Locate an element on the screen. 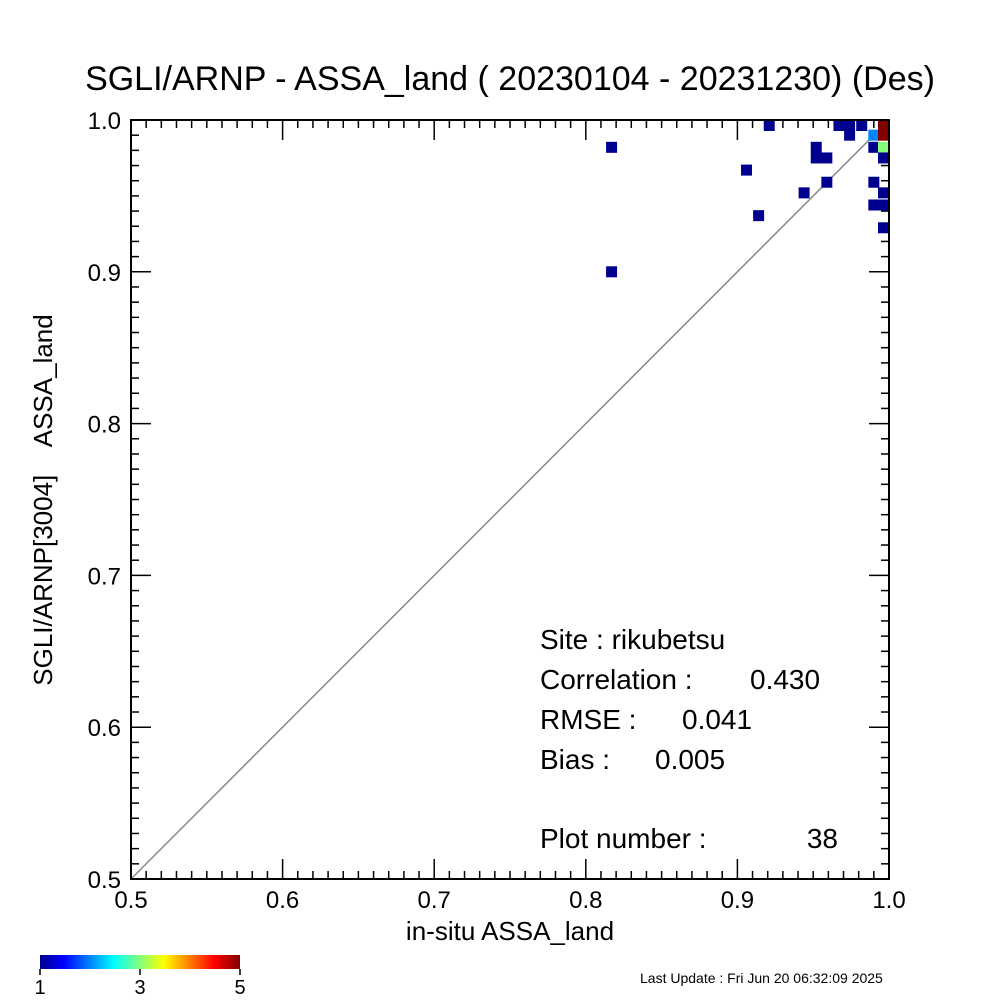 This screenshot has width=1000, height=1000. correlation-label: Correlation : is located at coordinates (616, 679).